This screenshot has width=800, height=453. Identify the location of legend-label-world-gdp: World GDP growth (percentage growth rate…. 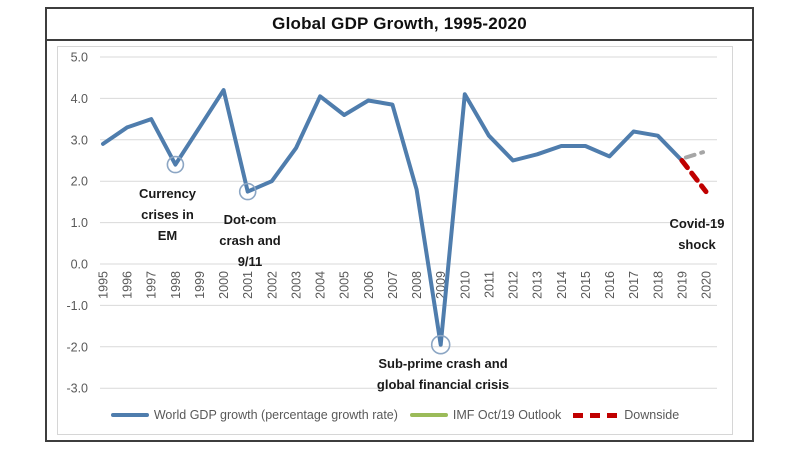
(275, 415).